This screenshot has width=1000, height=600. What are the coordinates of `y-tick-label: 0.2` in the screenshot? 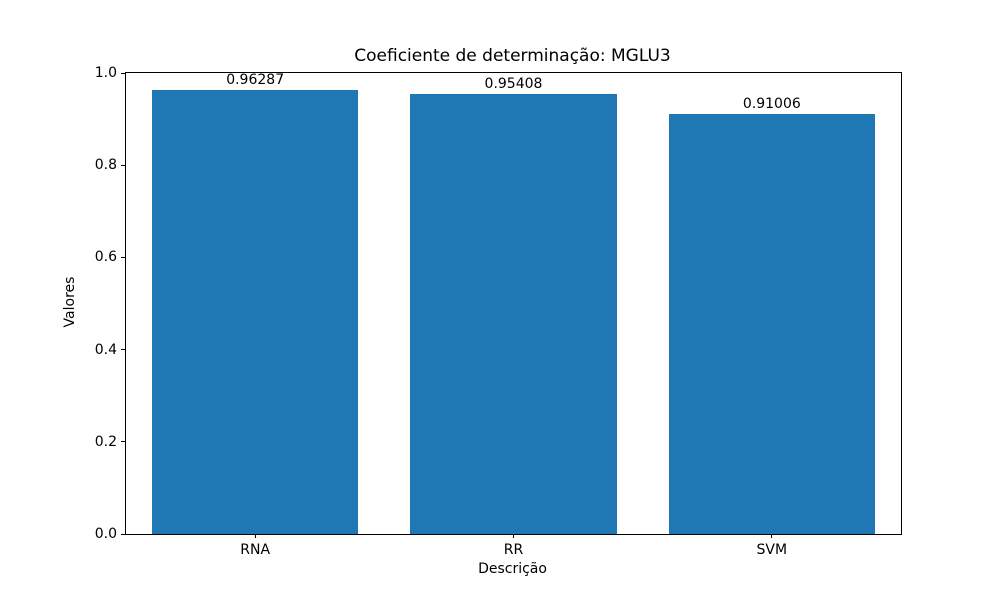 It's located at (105, 441).